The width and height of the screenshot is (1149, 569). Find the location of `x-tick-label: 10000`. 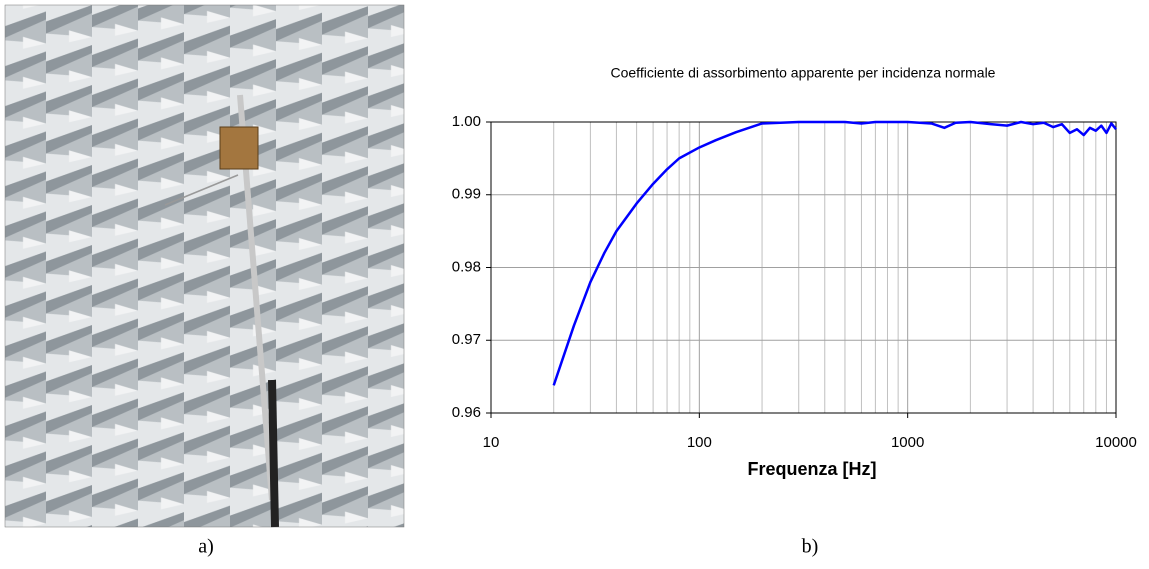

x-tick-label: 10000 is located at coordinates (1116, 442).